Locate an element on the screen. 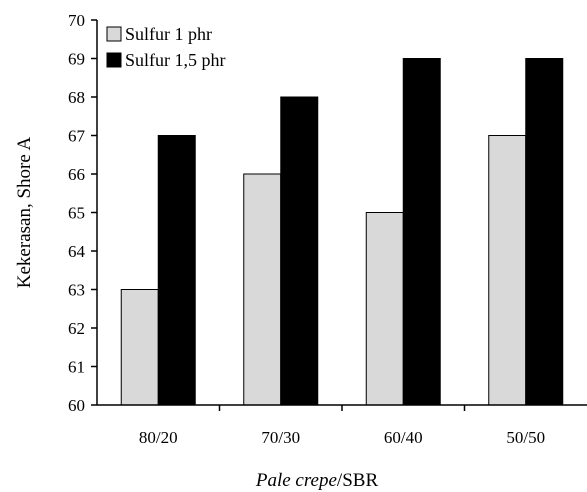  x-axis-label: Pale crepe/SBR is located at coordinates (317, 480).